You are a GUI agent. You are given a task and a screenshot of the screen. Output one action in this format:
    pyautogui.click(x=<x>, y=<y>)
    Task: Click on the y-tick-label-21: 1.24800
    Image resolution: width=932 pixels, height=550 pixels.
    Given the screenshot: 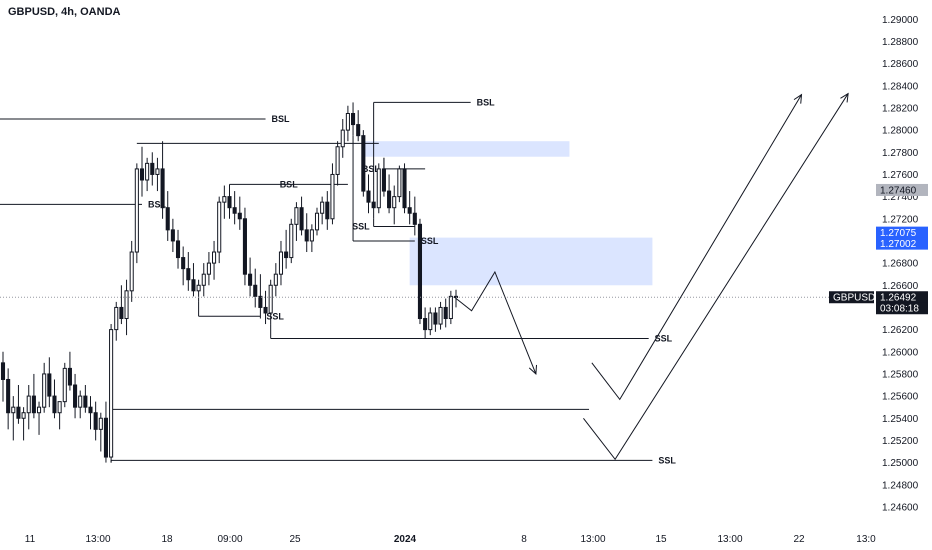 What is the action you would take?
    pyautogui.click(x=900, y=485)
    